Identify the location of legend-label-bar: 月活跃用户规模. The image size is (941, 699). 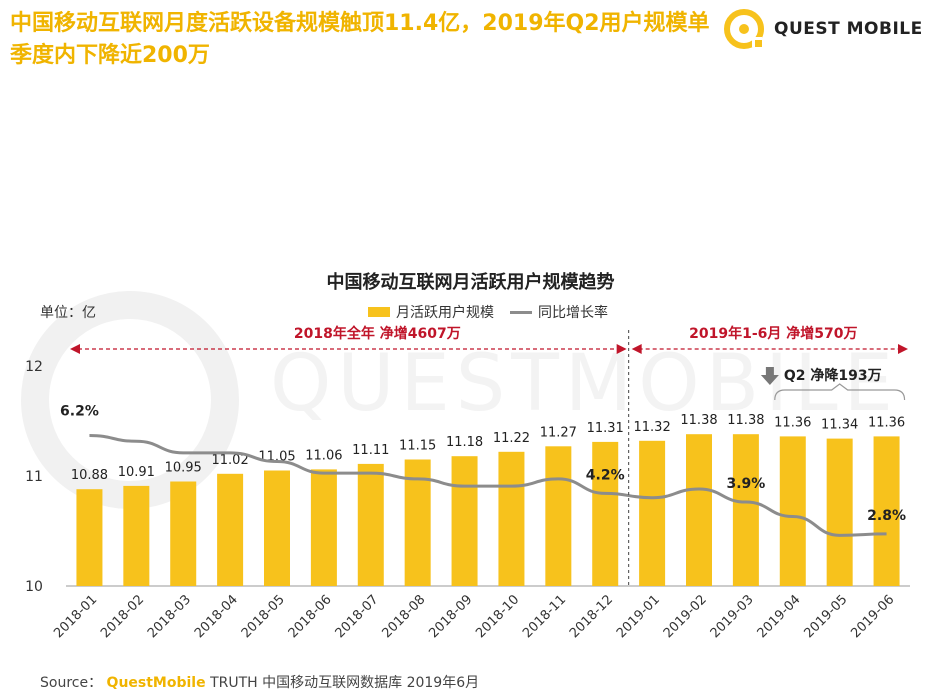
(445, 313).